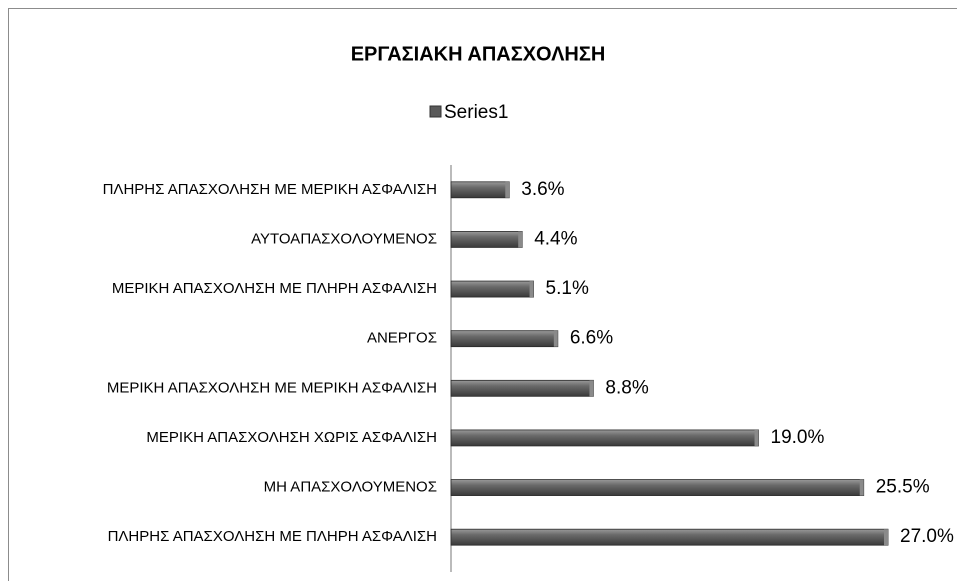 Image resolution: width=957 pixels, height=581 pixels. Describe the element at coordinates (350, 487) in the screenshot. I see `y-tick-label: ΜΗ ΑΠΑΣΧΟΛΟΥΜΕΝΟΣ` at that location.